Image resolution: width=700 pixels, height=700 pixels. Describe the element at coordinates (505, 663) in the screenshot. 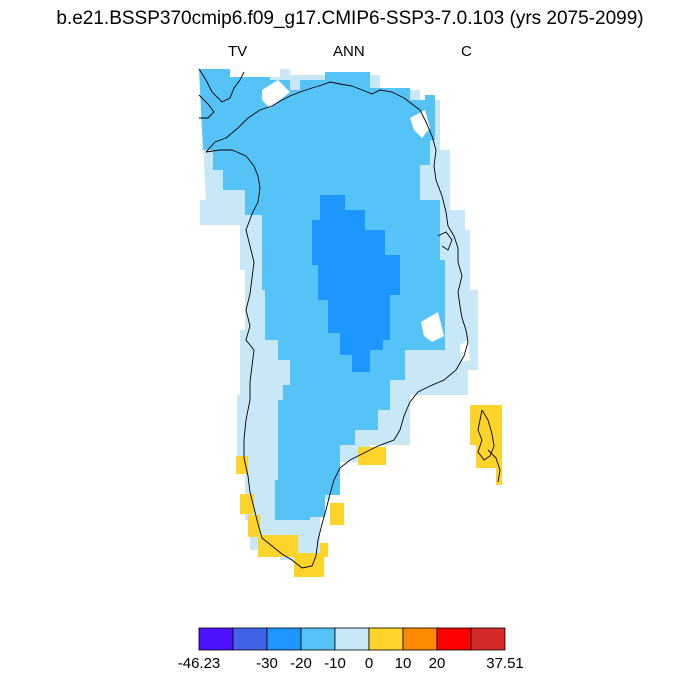

I see `colorbar-tick-label: 37.51` at that location.